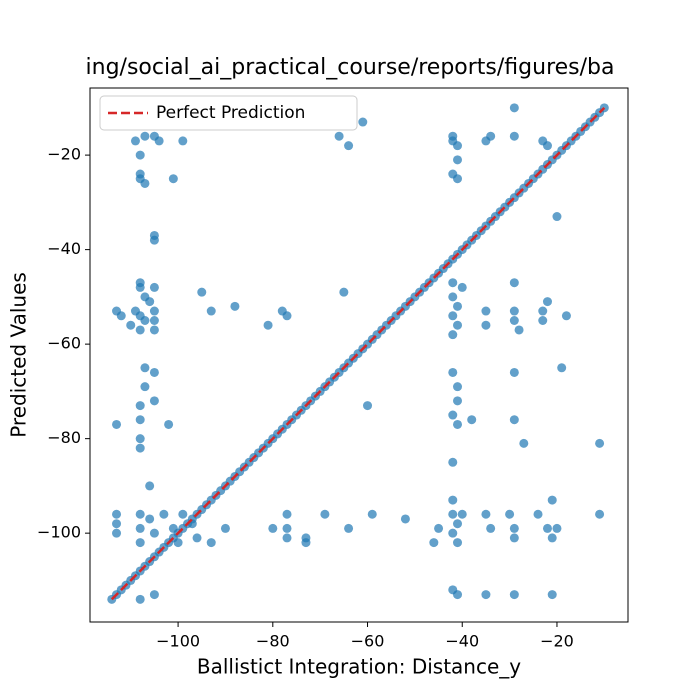  What do you see at coordinates (59, 532) in the screenshot?
I see `y-tick-label: −100` at bounding box center [59, 532].